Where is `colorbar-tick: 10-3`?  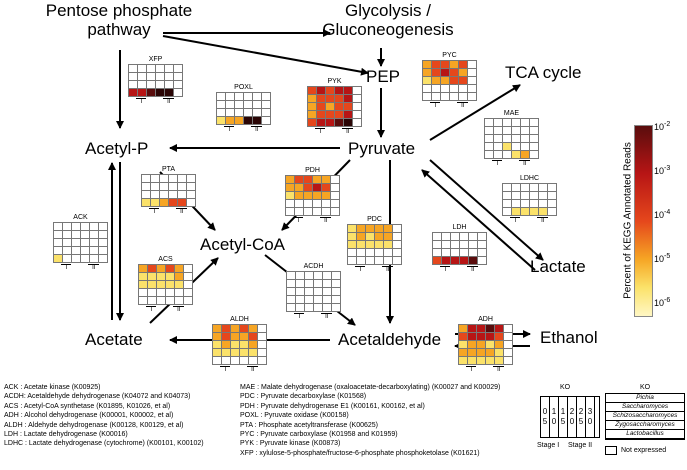
colorbar-tick: 10-3 is located at coordinates (662, 170).